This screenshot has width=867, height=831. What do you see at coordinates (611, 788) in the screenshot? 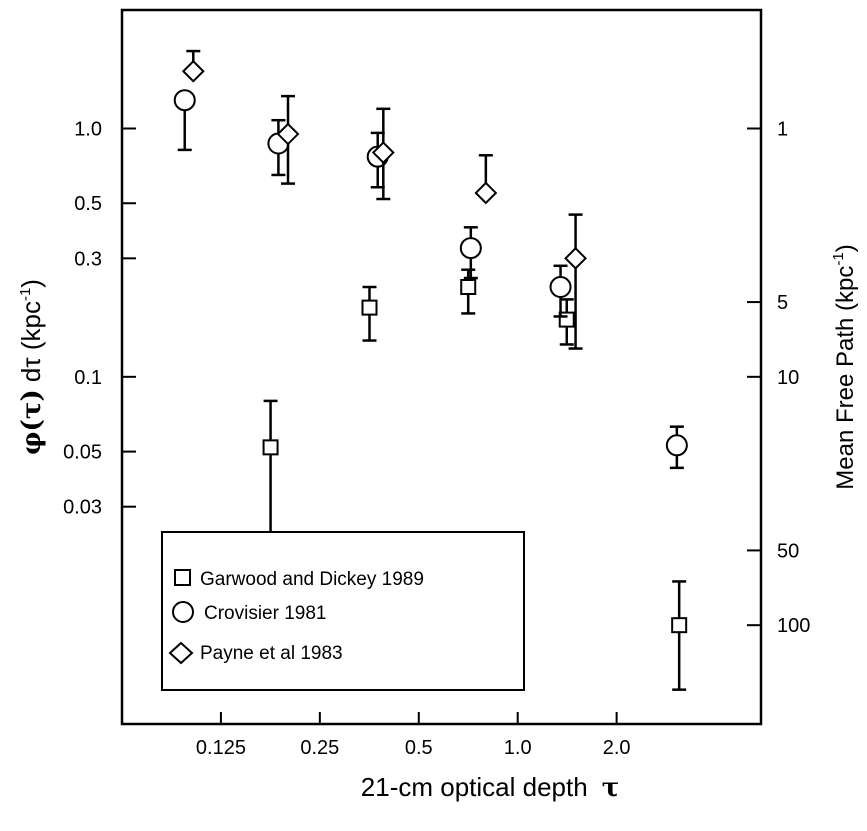
I see `x-axis-title-symbol: τ` at bounding box center [611, 788].